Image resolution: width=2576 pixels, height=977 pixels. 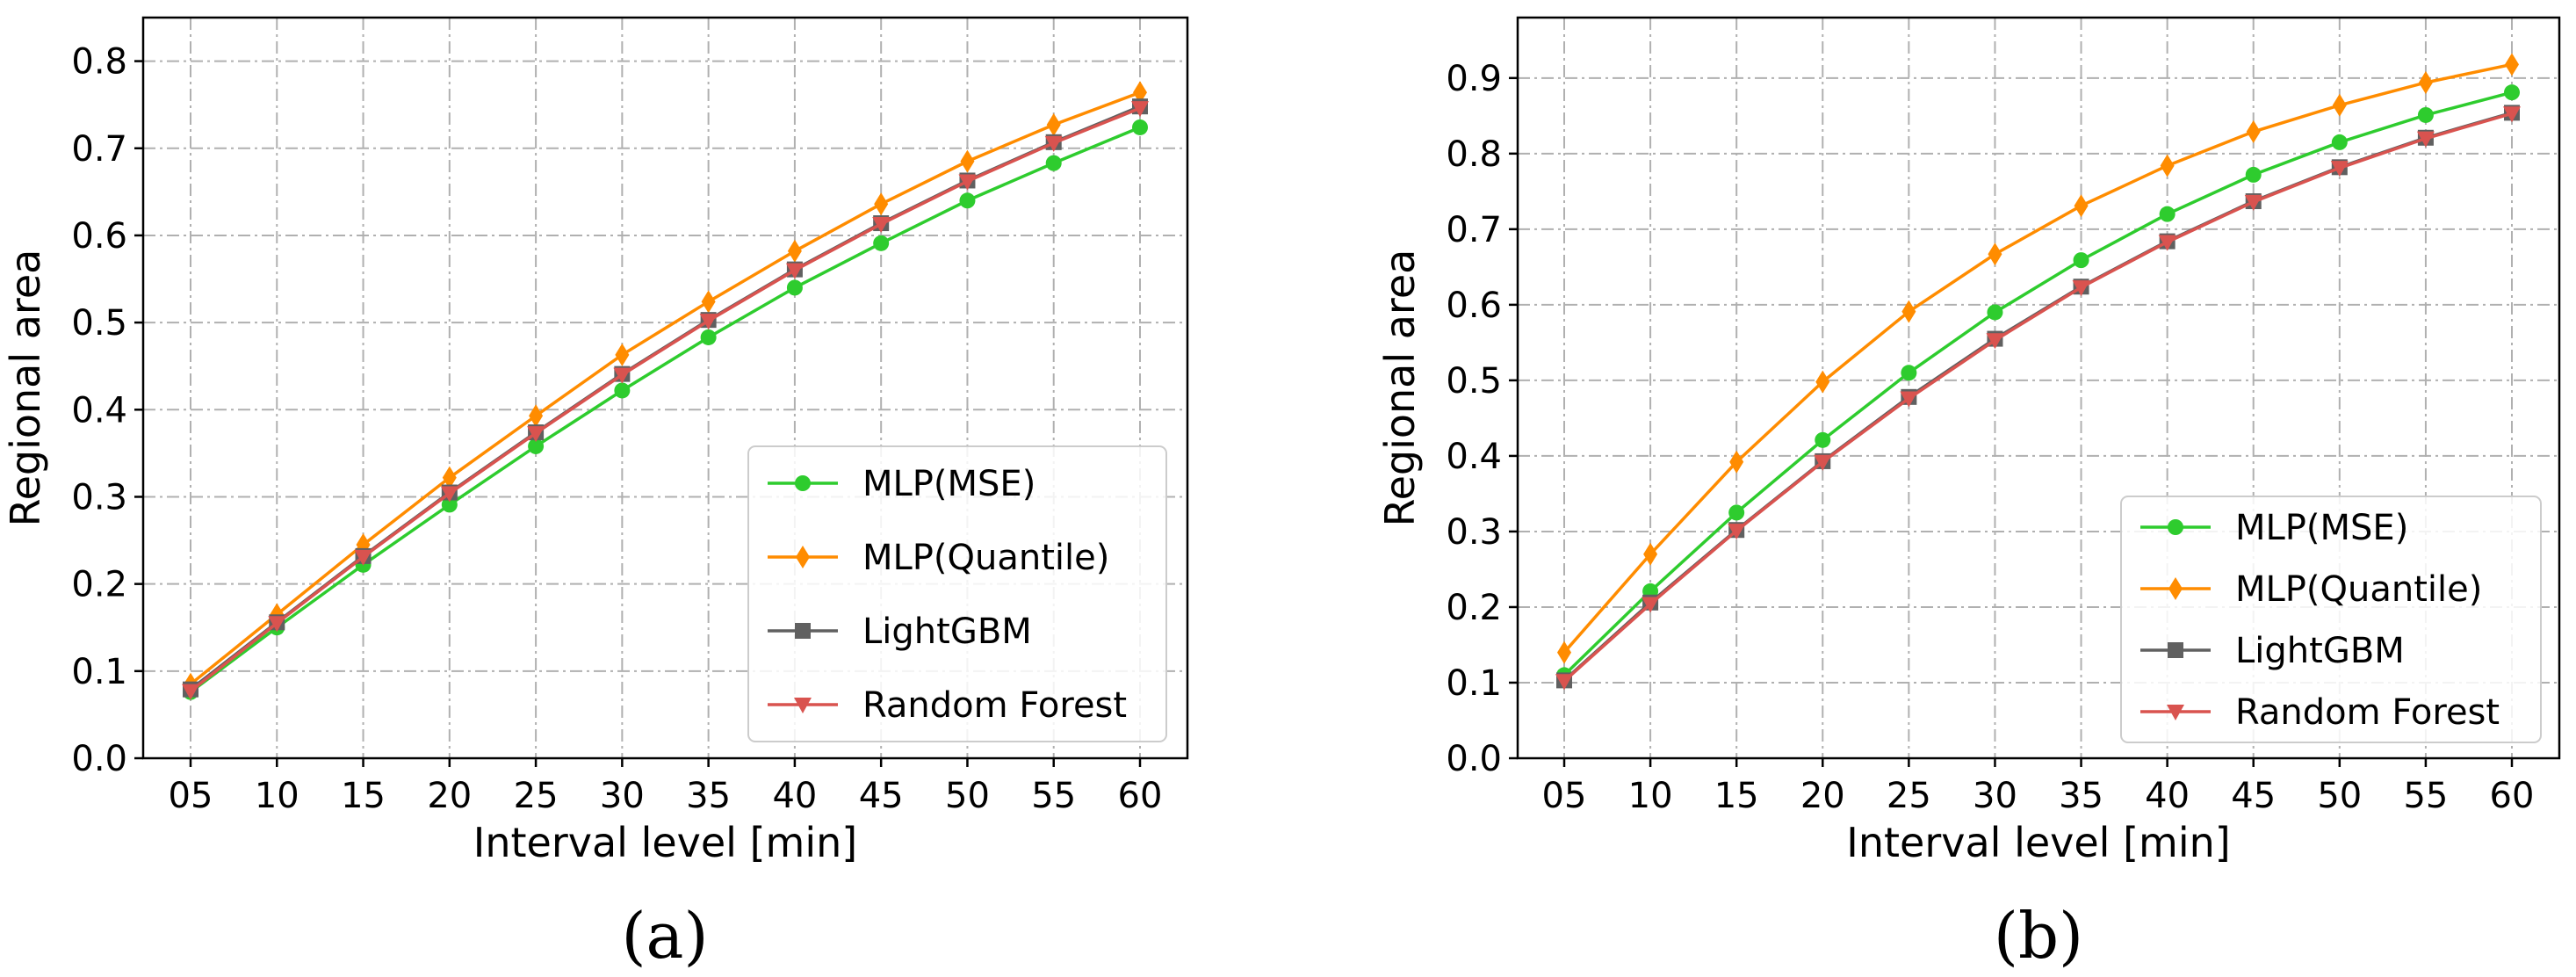 I want to click on x-tick-label: 30, so click(x=622, y=796).